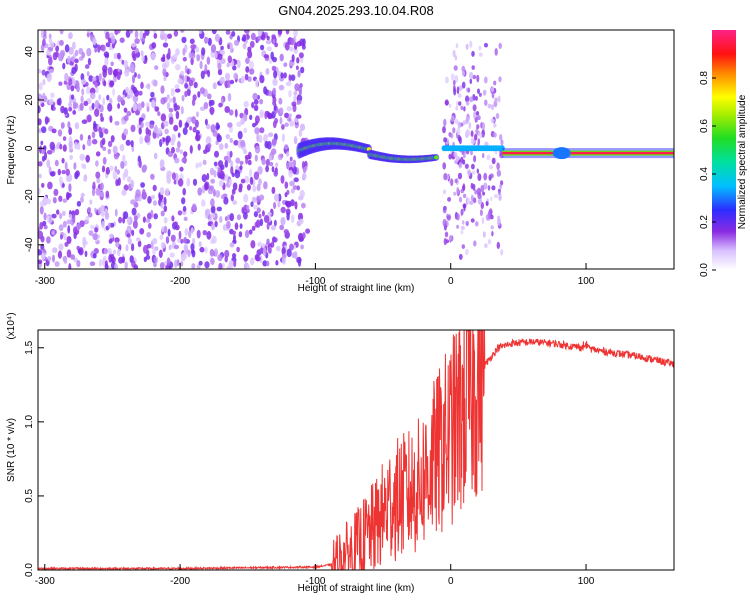  Describe the element at coordinates (34, 458) in the screenshot. I see `snr-y-ticks: 0.0 0.5 1.0 1.5` at that location.